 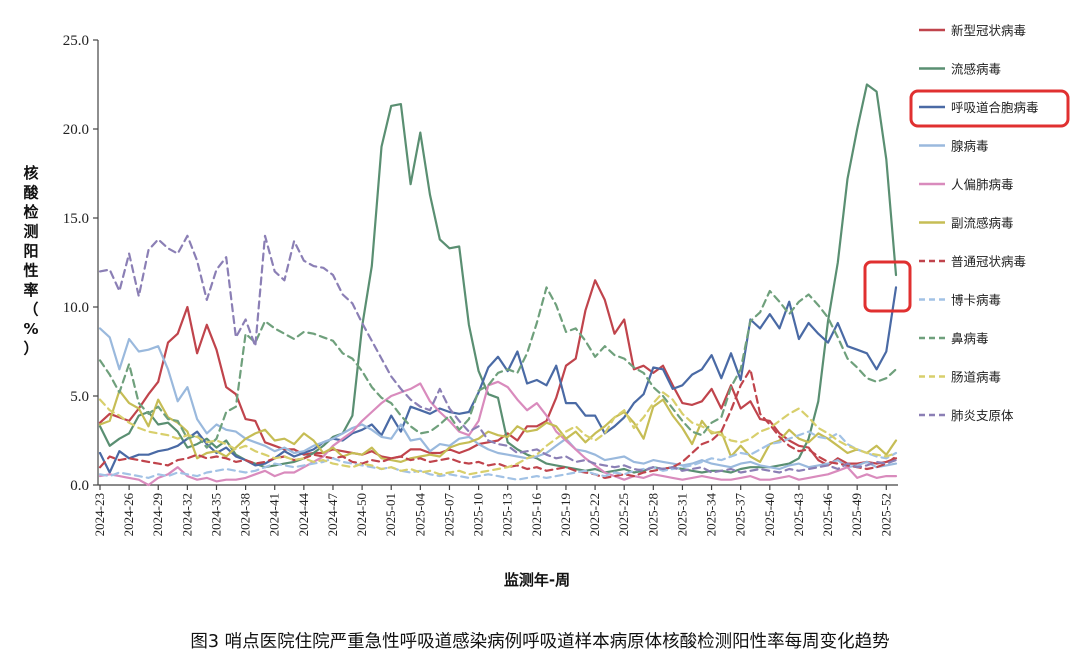 I want to click on x-tick-label: 2025-31, so click(x=681, y=514).